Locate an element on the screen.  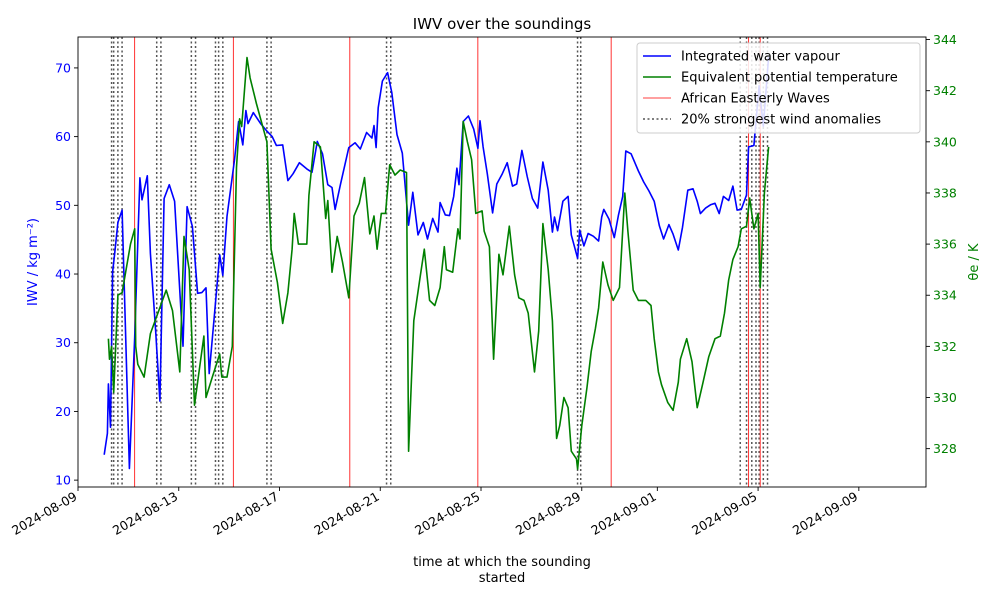
y-left-tick-label: 50 is located at coordinates (63, 205).